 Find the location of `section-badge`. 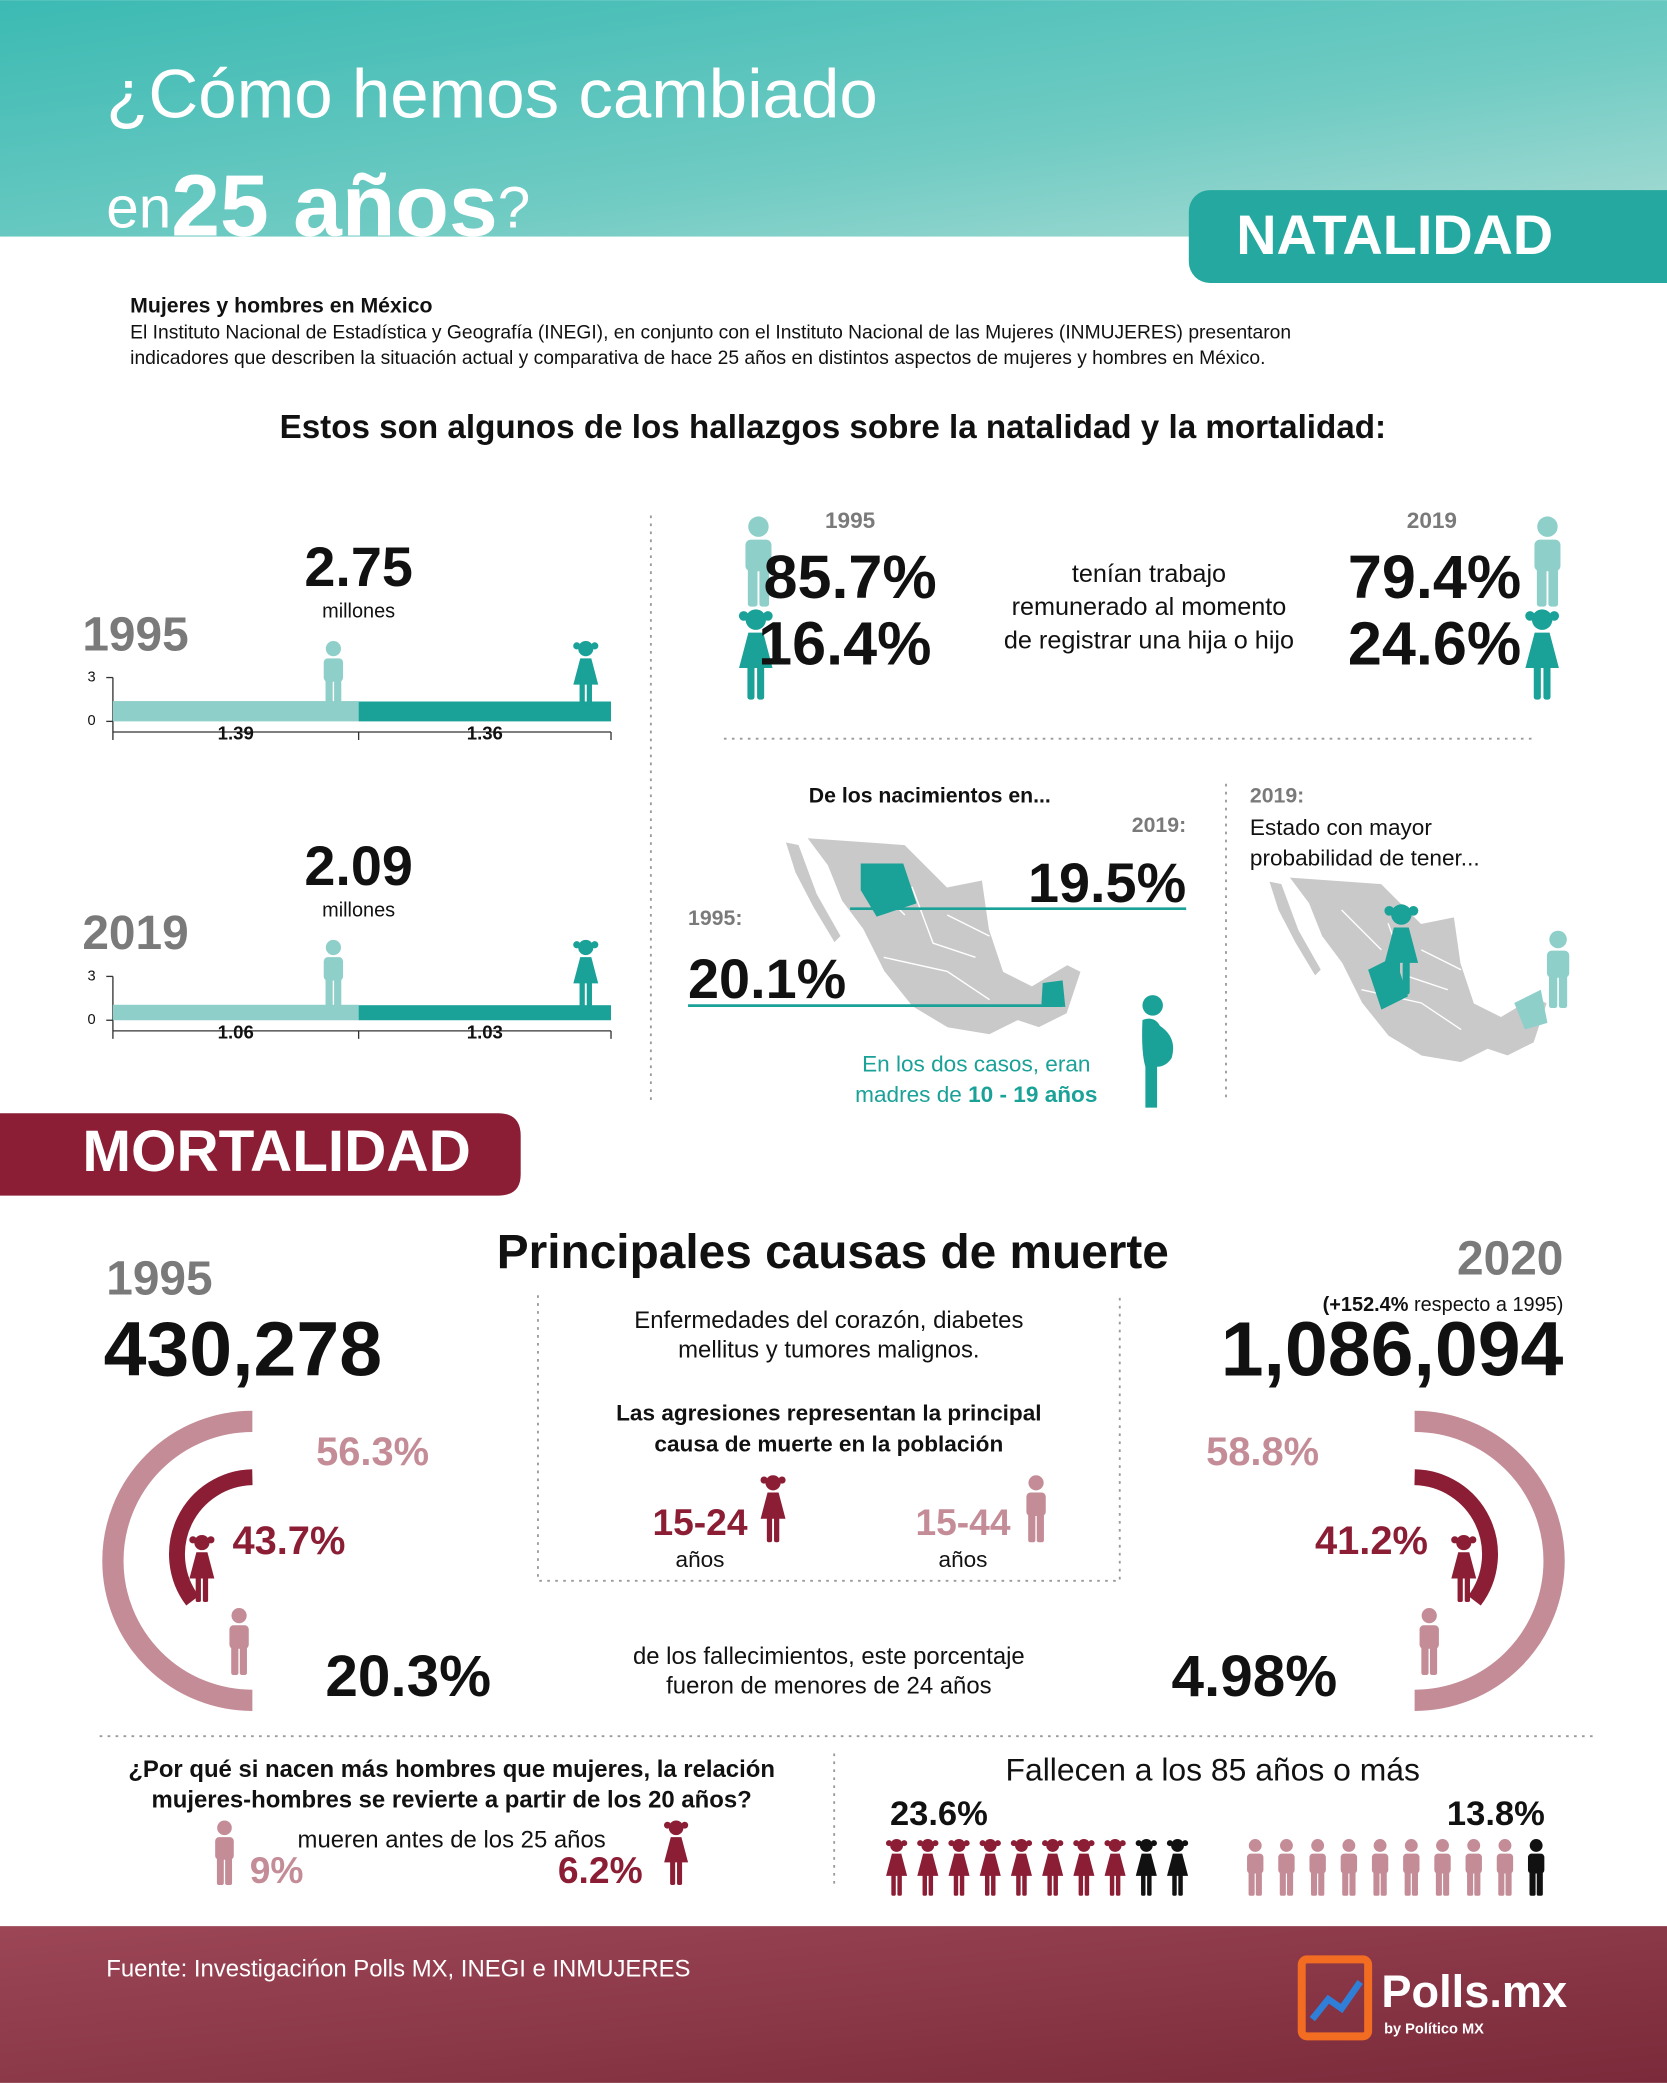

section-badge is located at coordinates (260, 1154).